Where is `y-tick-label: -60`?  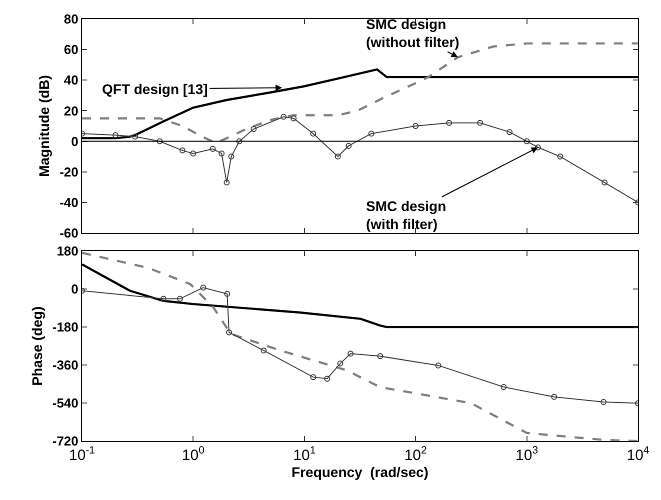
y-tick-label: -60 is located at coordinates (69, 233).